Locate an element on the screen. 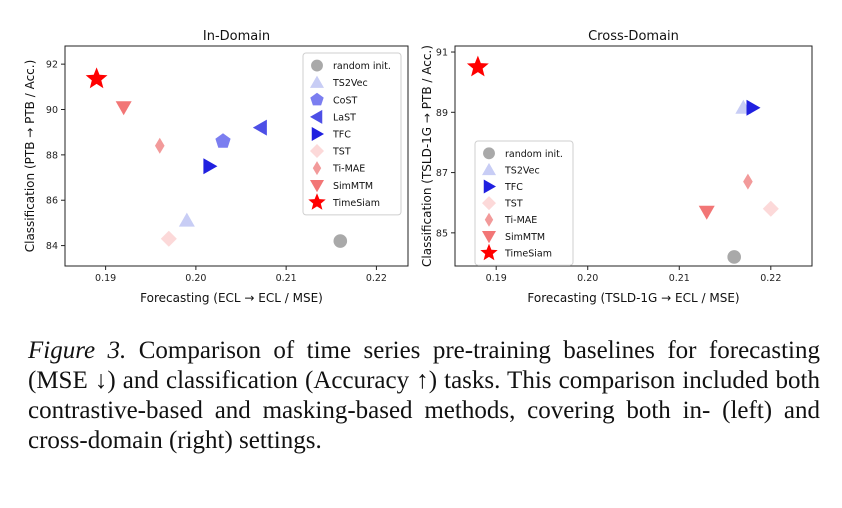 This screenshot has height=508, width=842. y-axis-label: Classification (TSLD-1G → PTB / Acc.) is located at coordinates (427, 156).